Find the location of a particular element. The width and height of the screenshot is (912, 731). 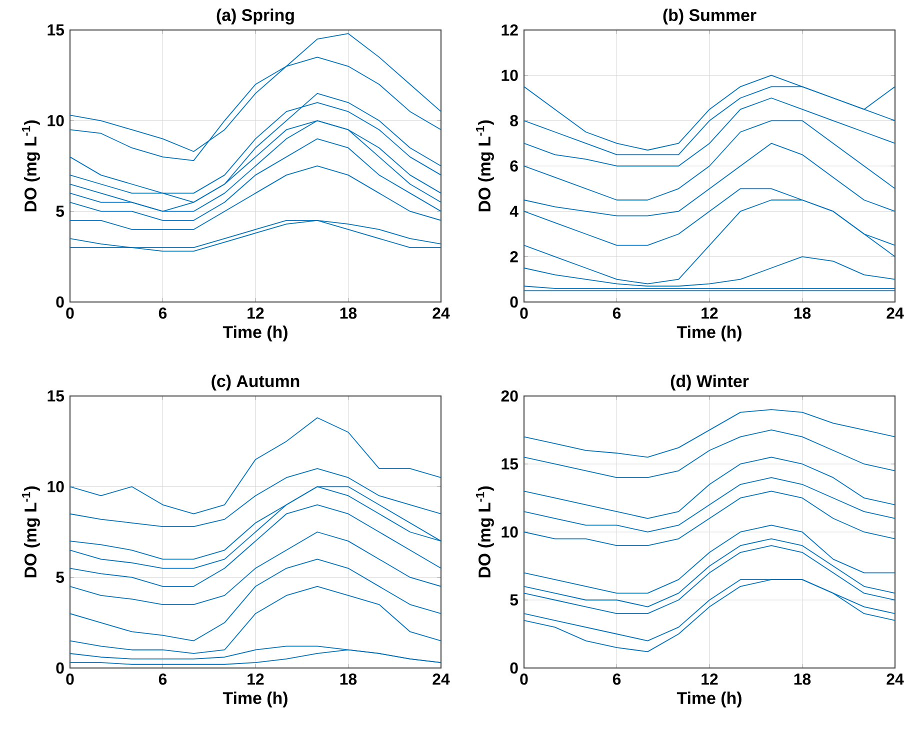

y-tick-label: 8 is located at coordinates (514, 120).